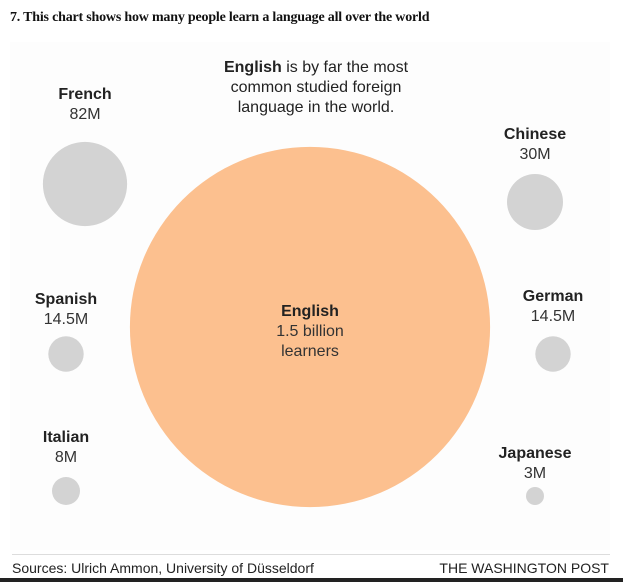 The image size is (623, 582). Describe the element at coordinates (535, 453) in the screenshot. I see `language-name: Japanese` at that location.